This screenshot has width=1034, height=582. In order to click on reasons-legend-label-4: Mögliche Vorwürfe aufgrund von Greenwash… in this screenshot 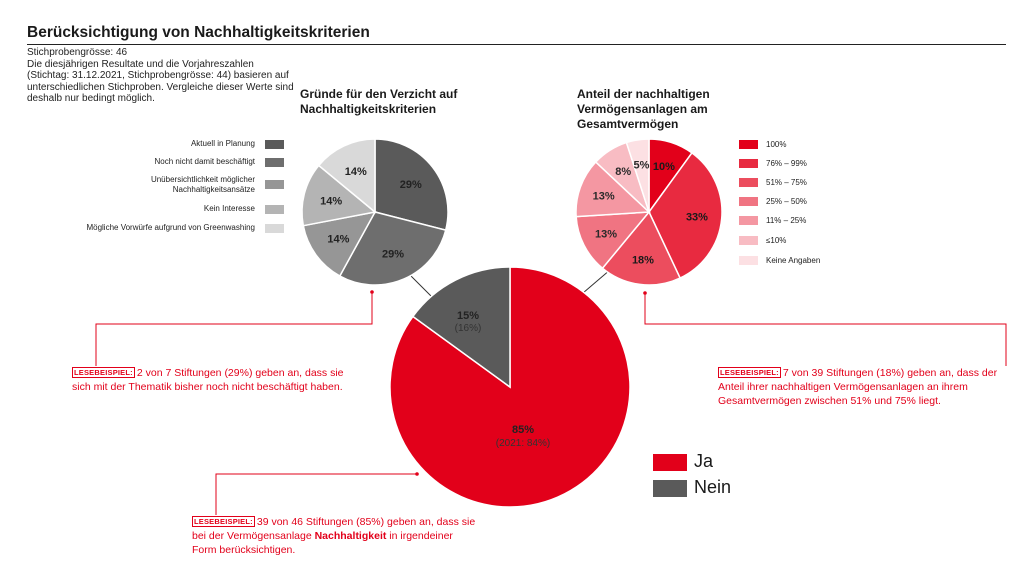, I will do `click(170, 227)`.